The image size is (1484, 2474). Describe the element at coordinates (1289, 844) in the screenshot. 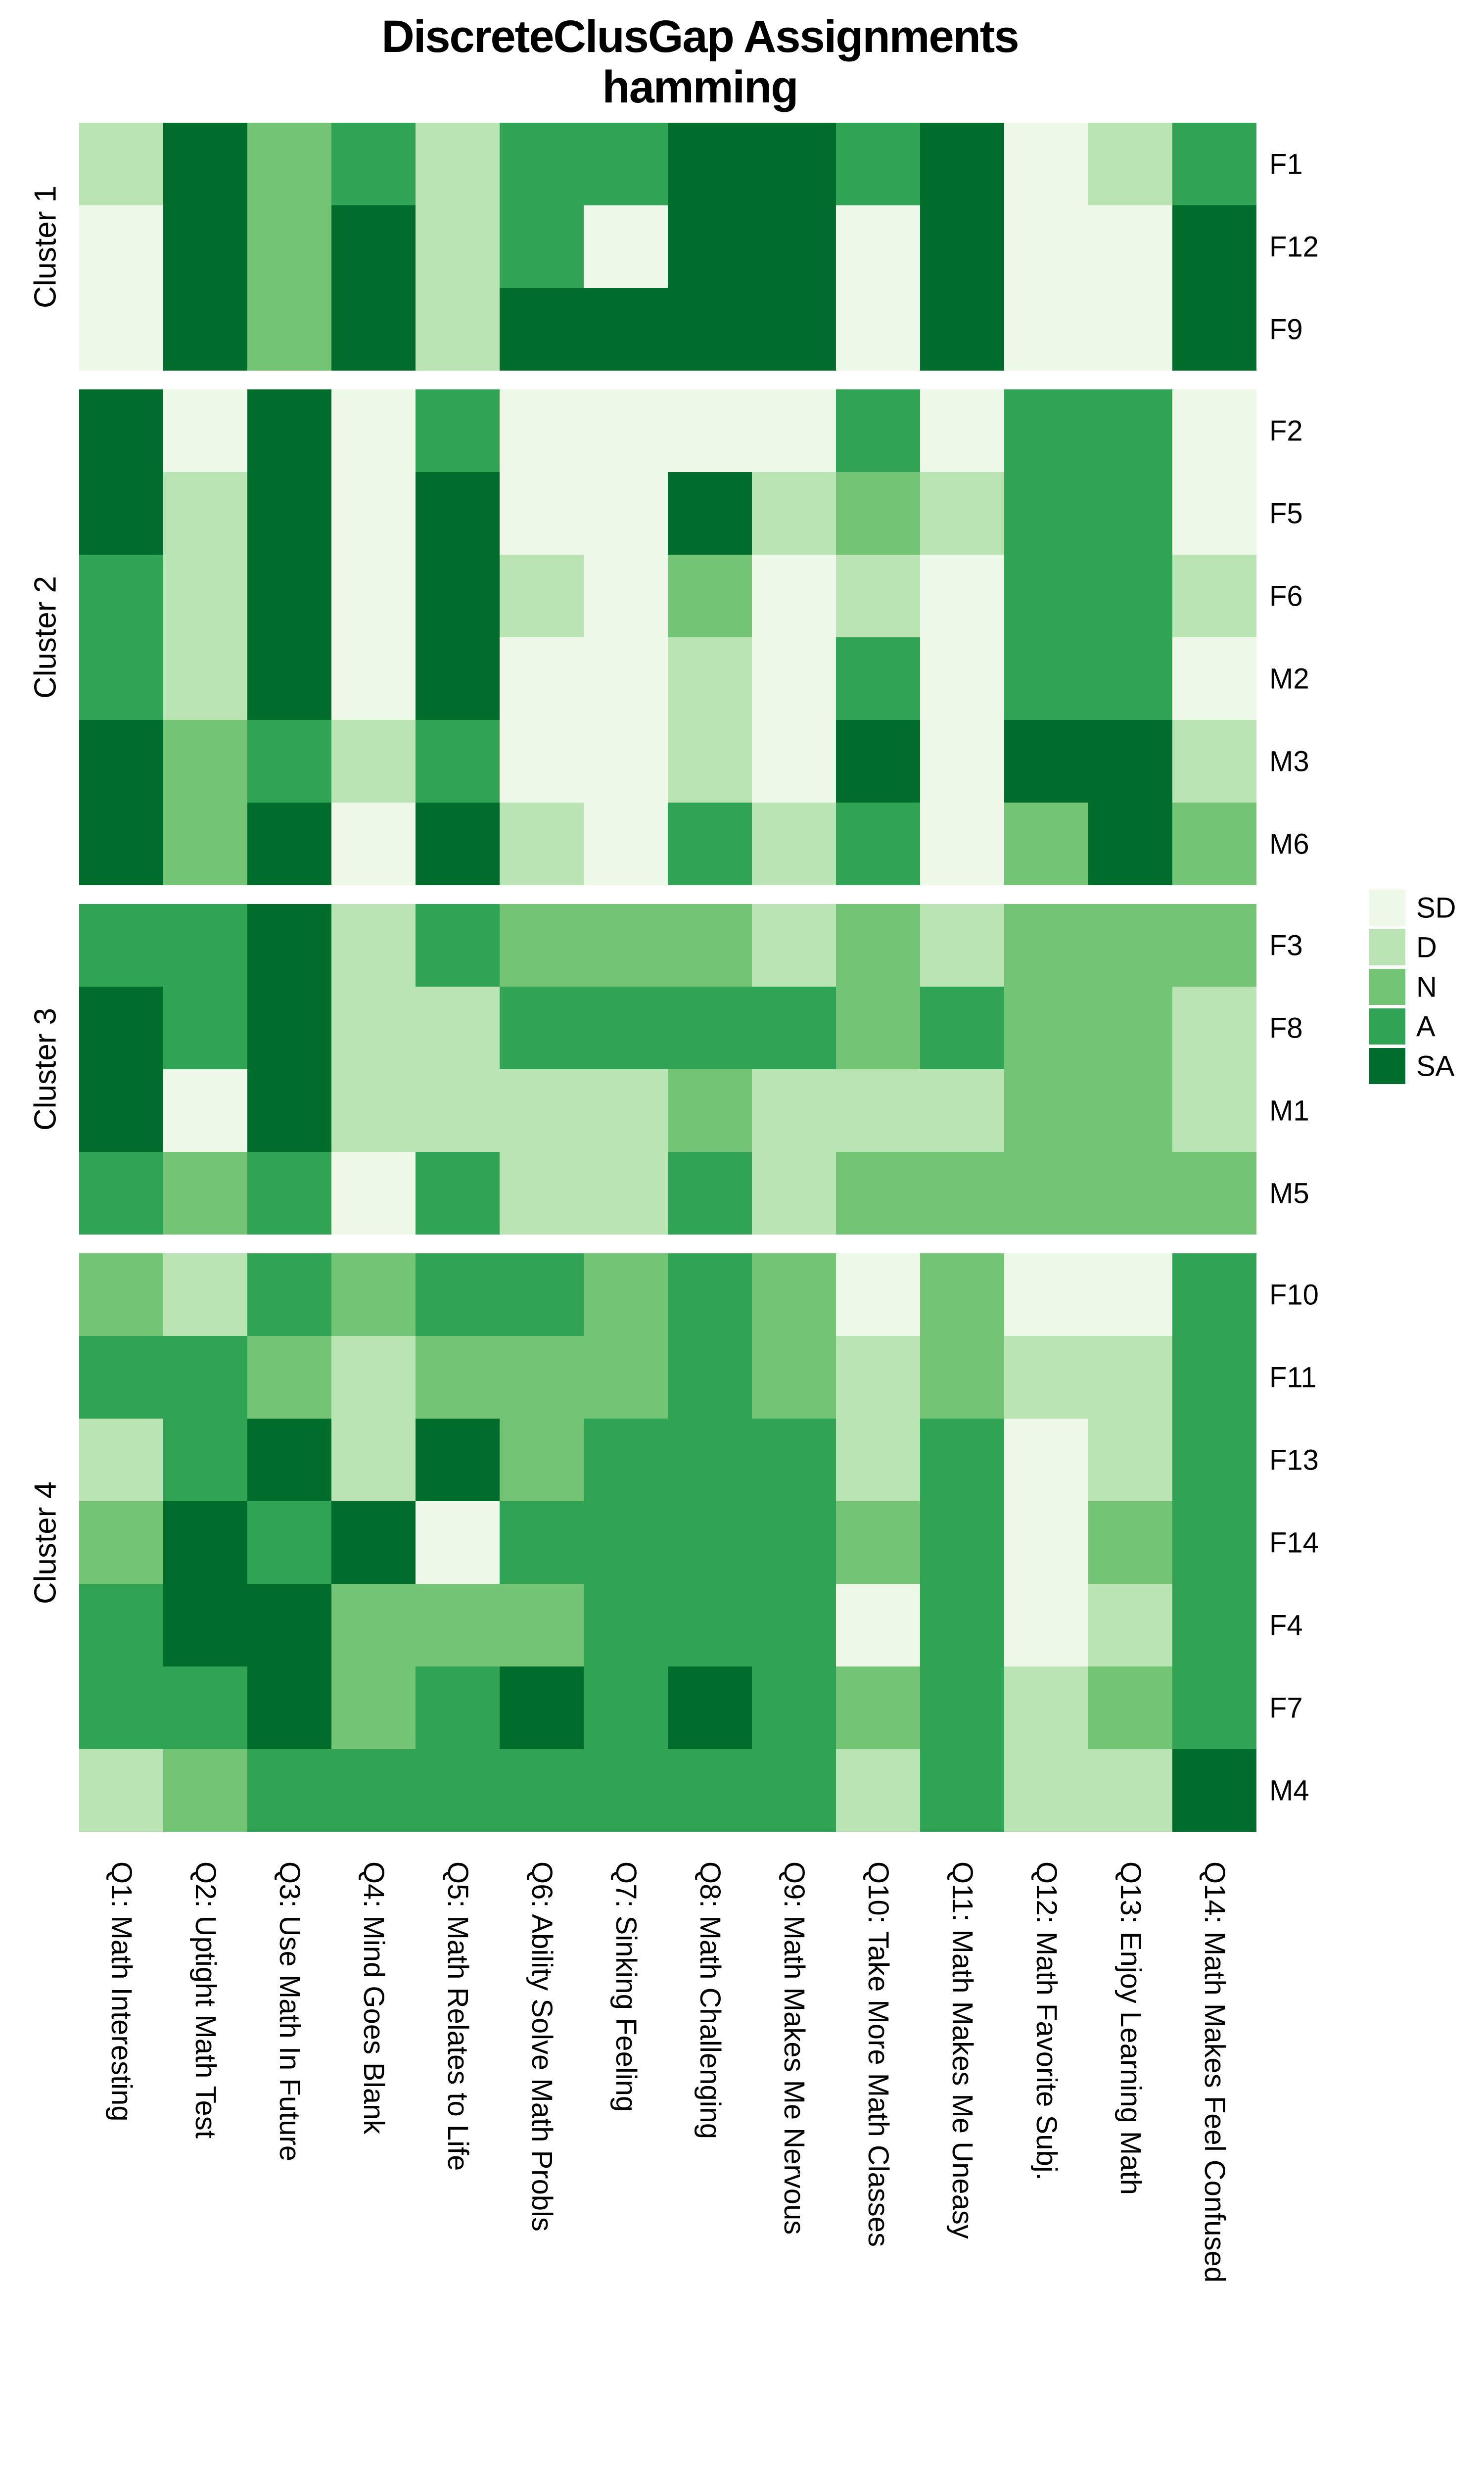

I see `row-label: M6` at that location.